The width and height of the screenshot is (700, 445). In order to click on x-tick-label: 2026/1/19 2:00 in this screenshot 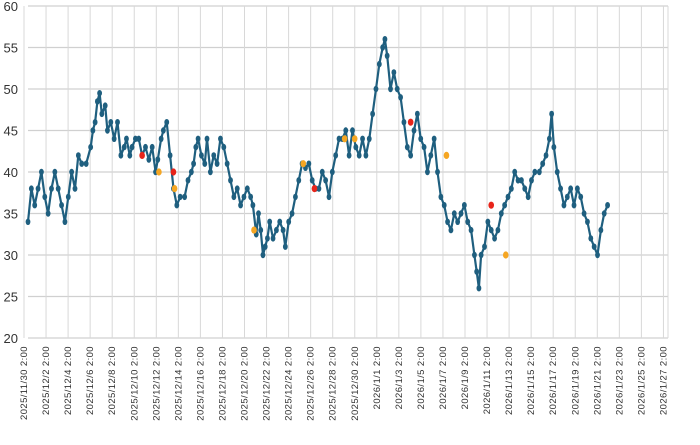, I will do `click(575, 380)`.